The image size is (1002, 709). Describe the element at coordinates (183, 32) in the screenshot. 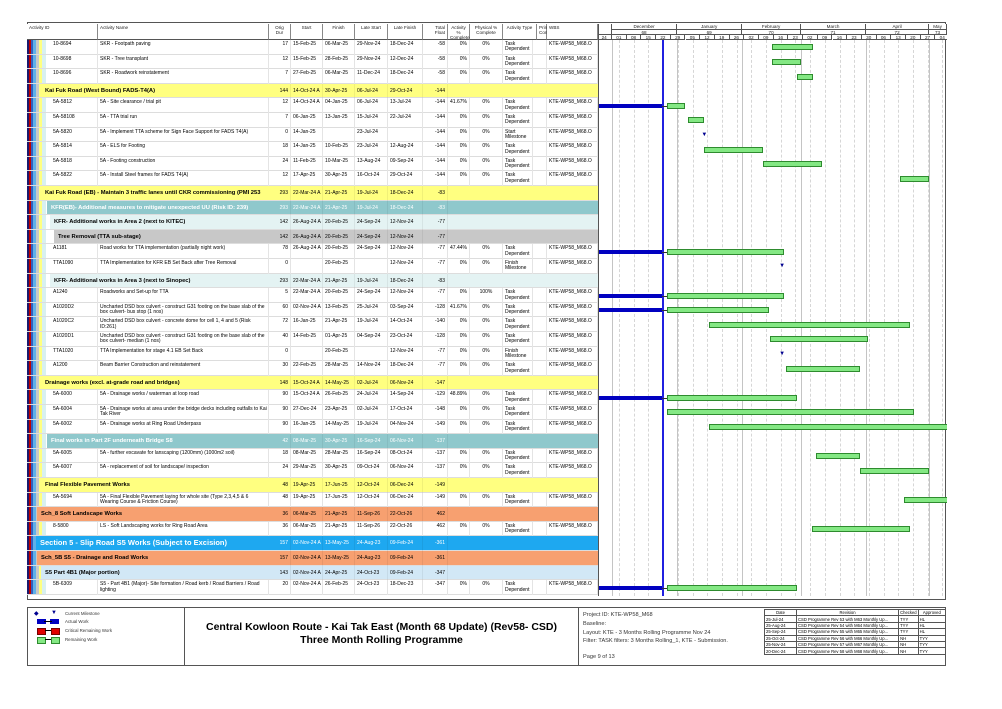

I see `col-header-activity-name: Activity Name` at that location.